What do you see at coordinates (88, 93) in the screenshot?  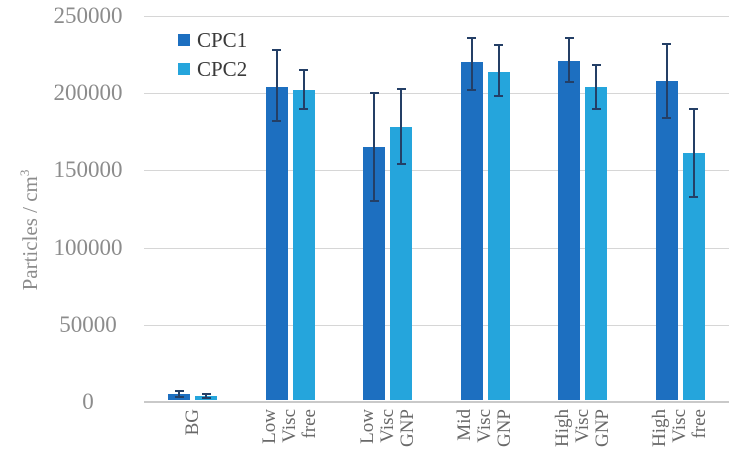 I see `y-tick-label: 200000` at bounding box center [88, 93].